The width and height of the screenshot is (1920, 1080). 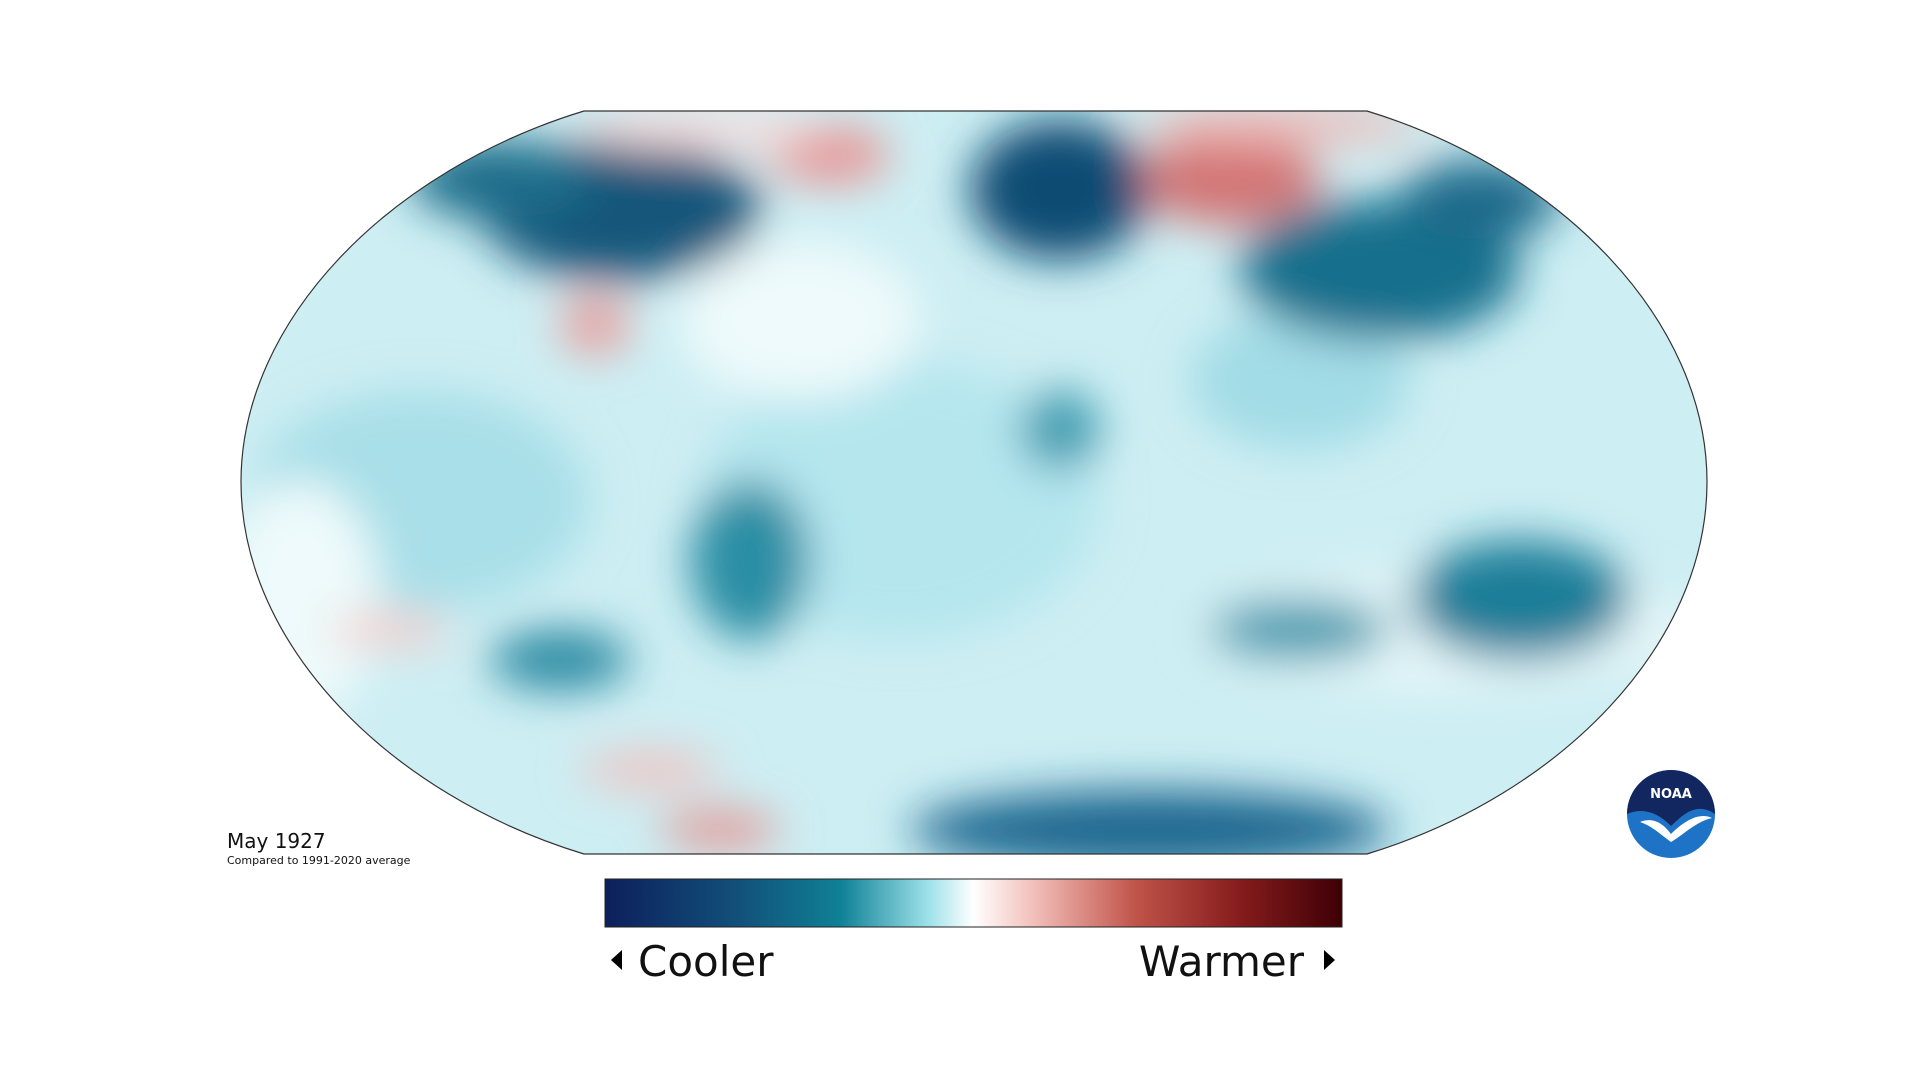 I want to click on logo-text: NOAA, so click(x=1671, y=794).